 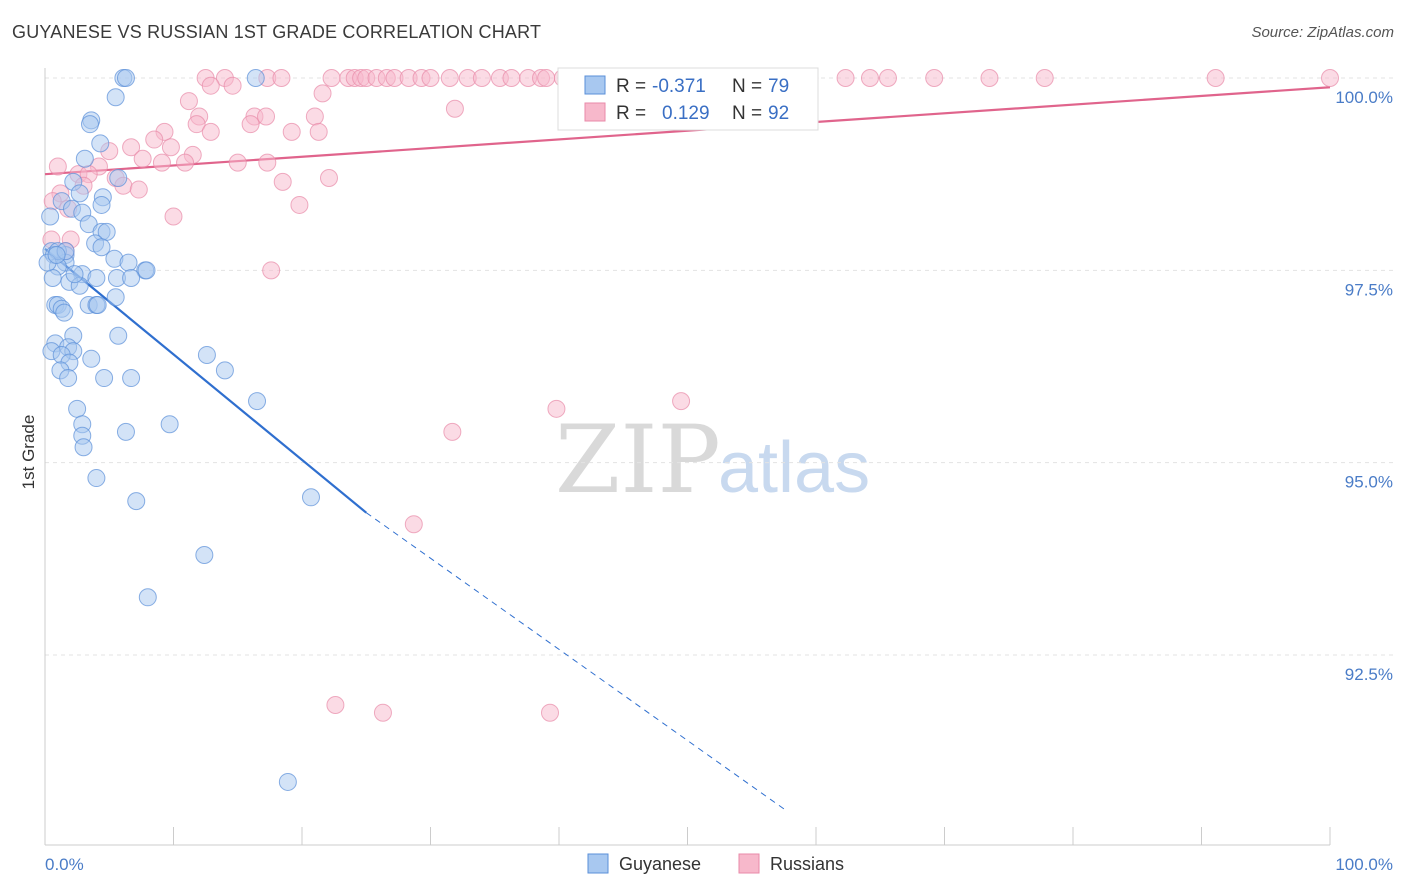 What do you see at coordinates (1369, 482) in the screenshot?
I see `y-tick-label-2: 95.0%` at bounding box center [1369, 482].